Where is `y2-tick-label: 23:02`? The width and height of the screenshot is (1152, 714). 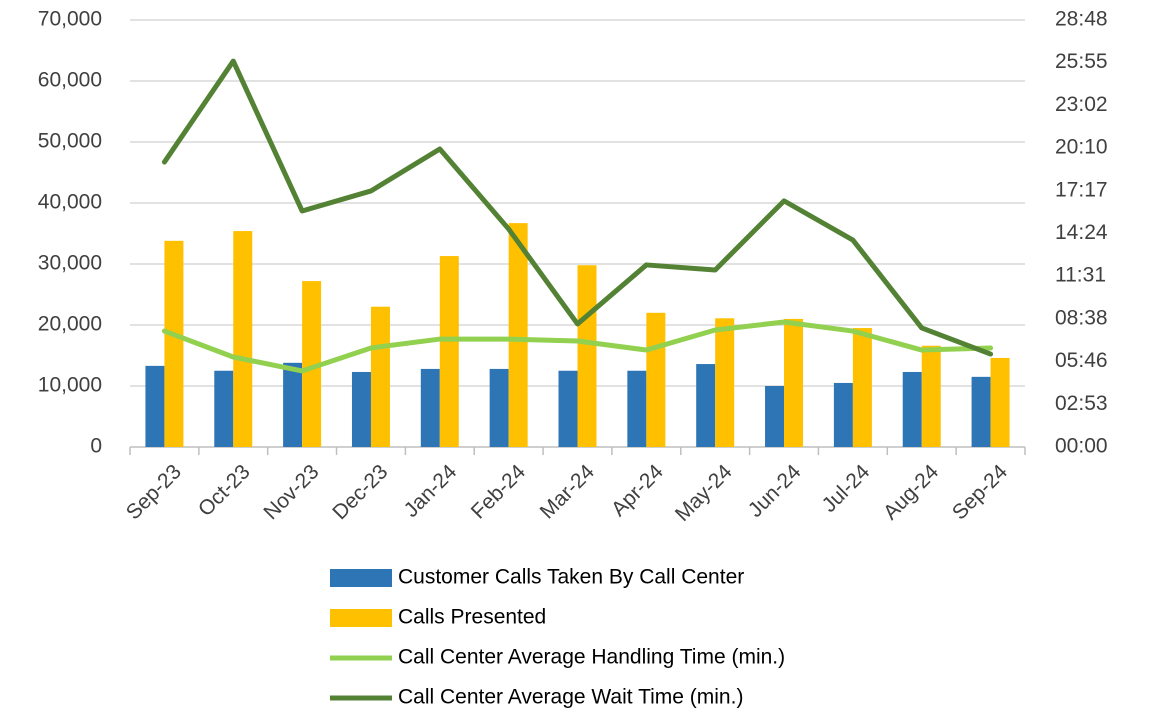
y2-tick-label: 23:02 is located at coordinates (1081, 104).